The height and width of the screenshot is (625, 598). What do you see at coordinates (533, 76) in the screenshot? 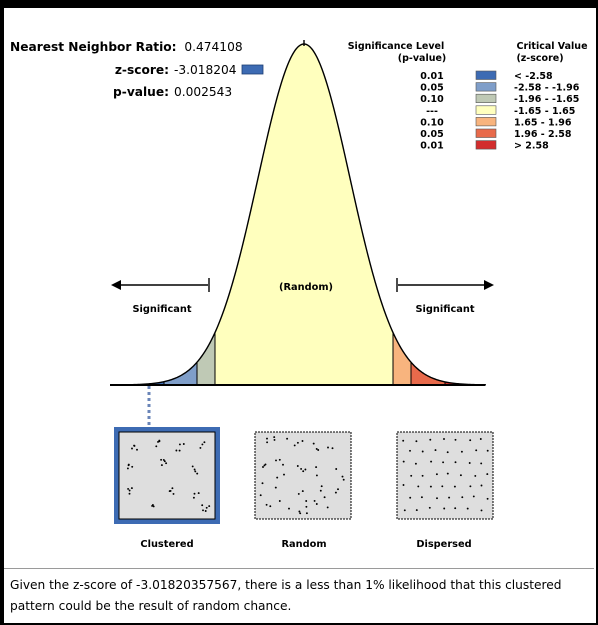
I see `legend-z-range: < -2.58` at bounding box center [533, 76].